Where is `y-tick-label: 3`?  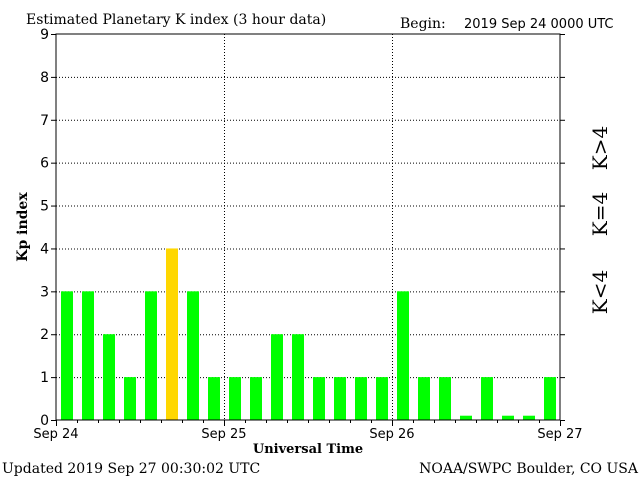 y-tick-label: 3 is located at coordinates (44, 292).